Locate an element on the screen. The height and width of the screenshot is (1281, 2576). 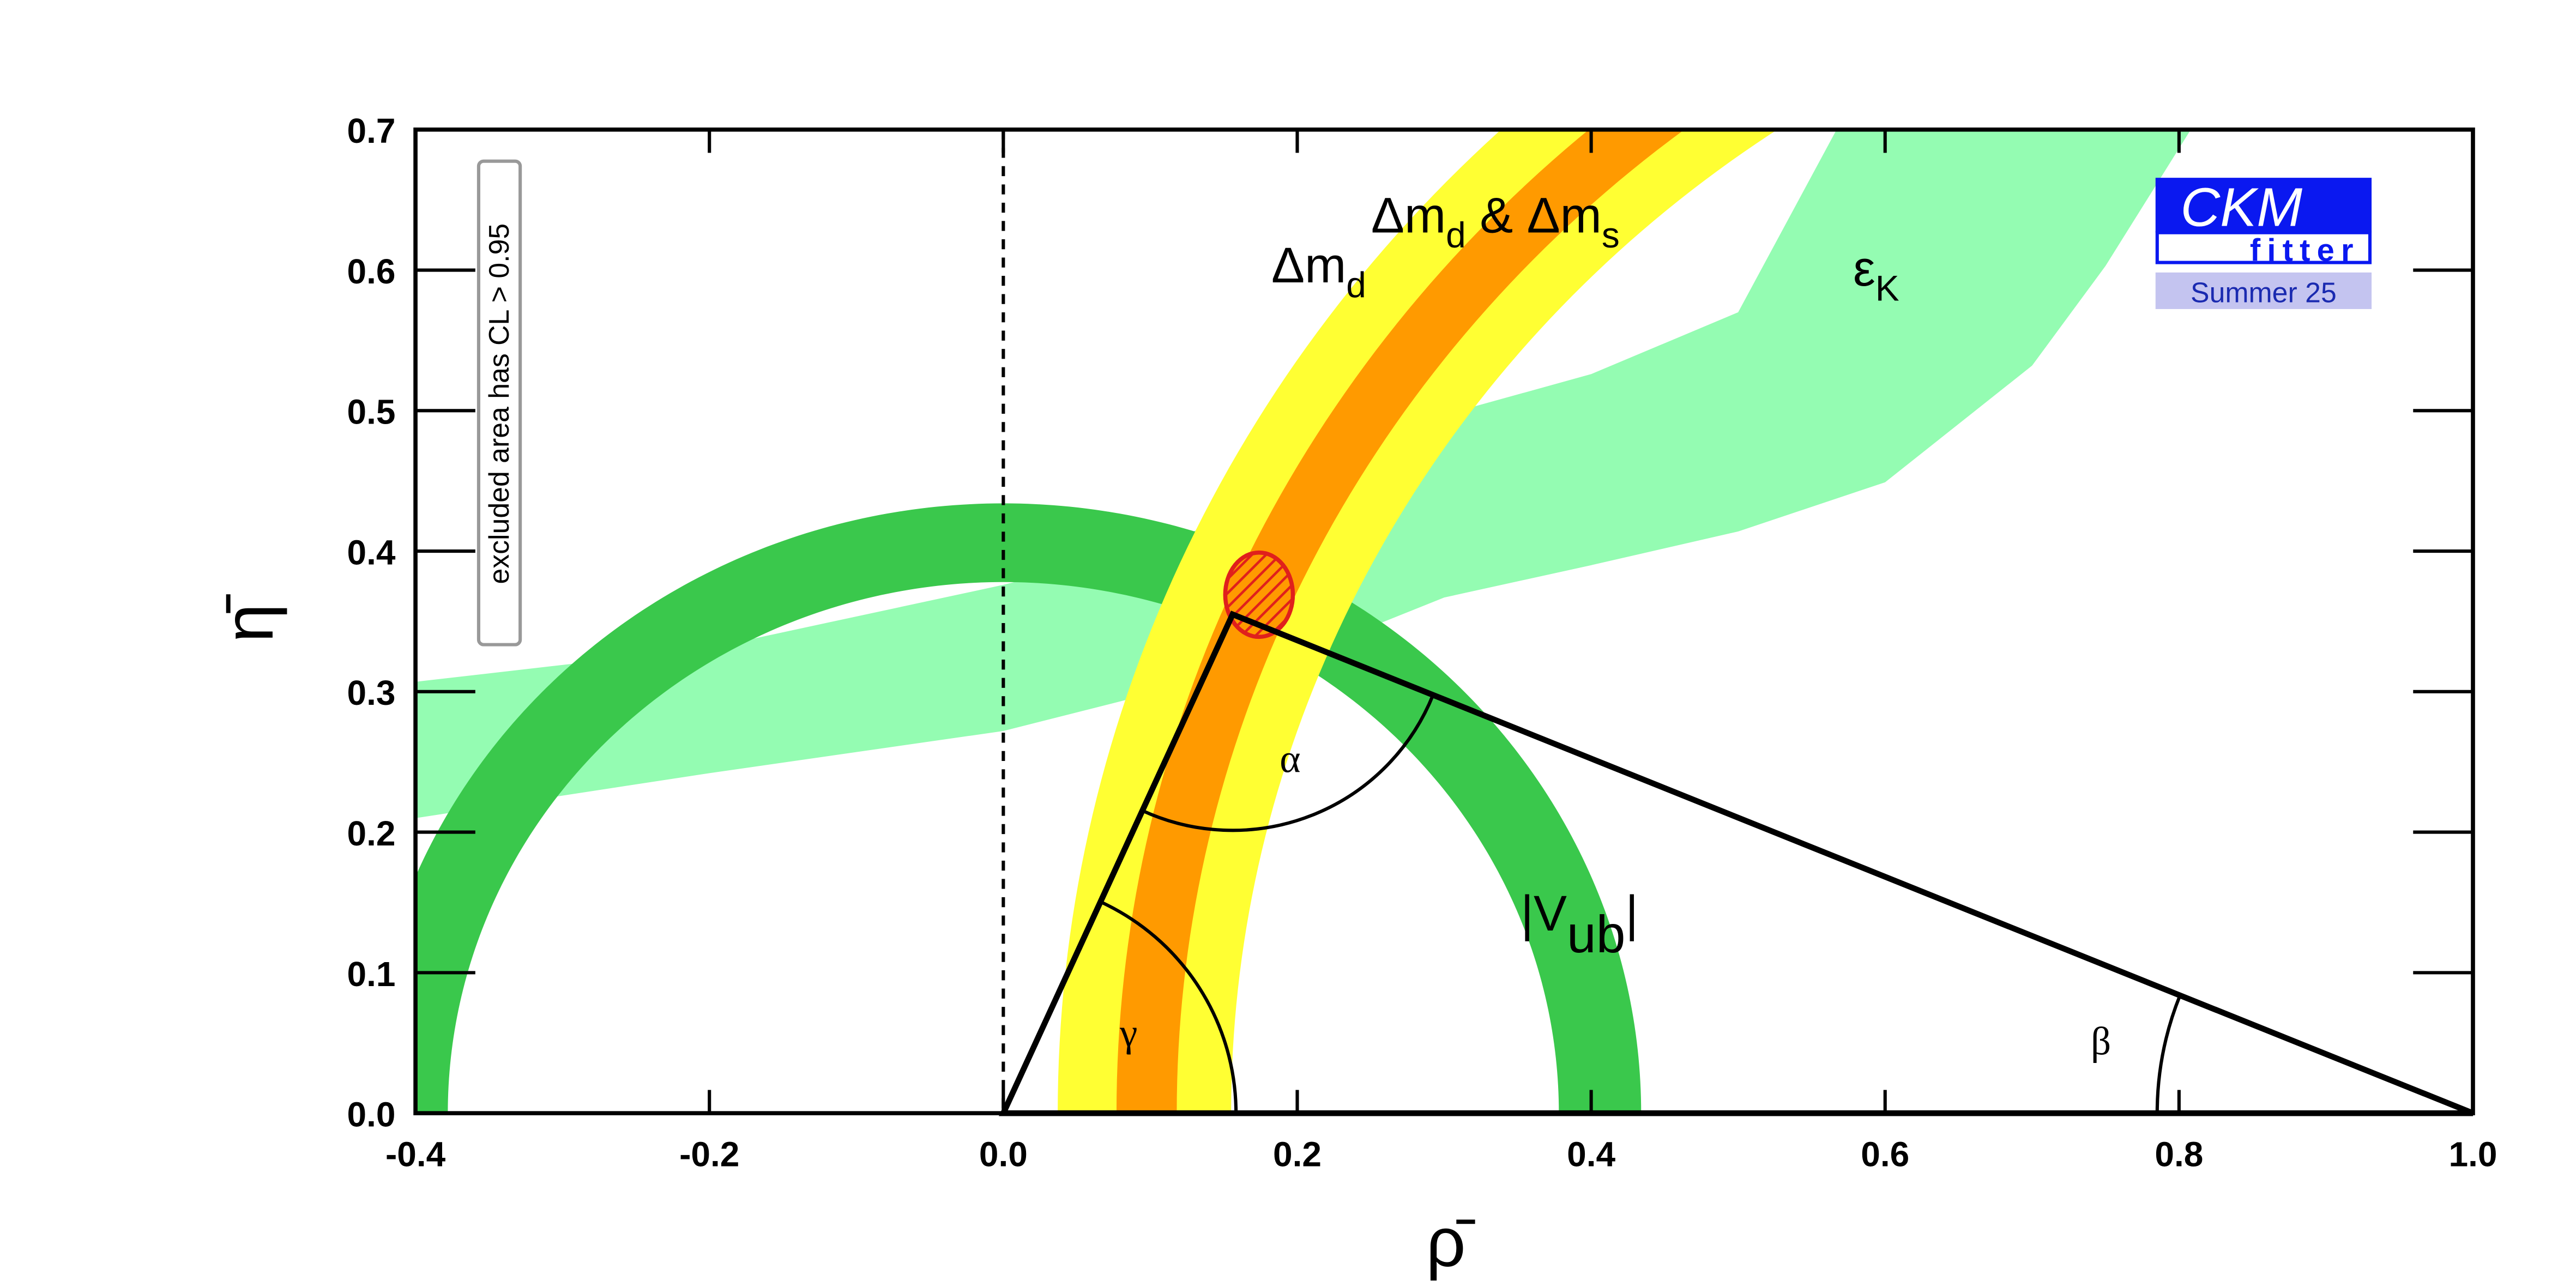
x-tick-label: 0.8 is located at coordinates (2179, 1154).